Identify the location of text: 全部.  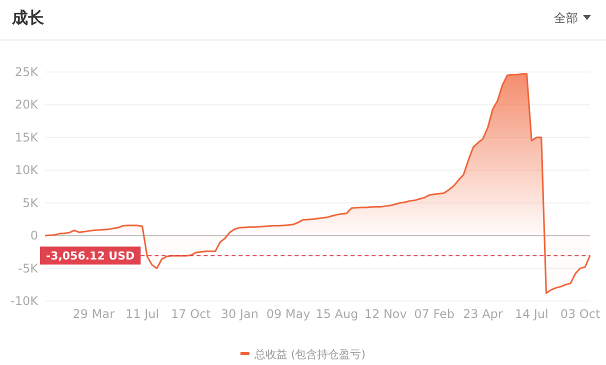
(566, 18).